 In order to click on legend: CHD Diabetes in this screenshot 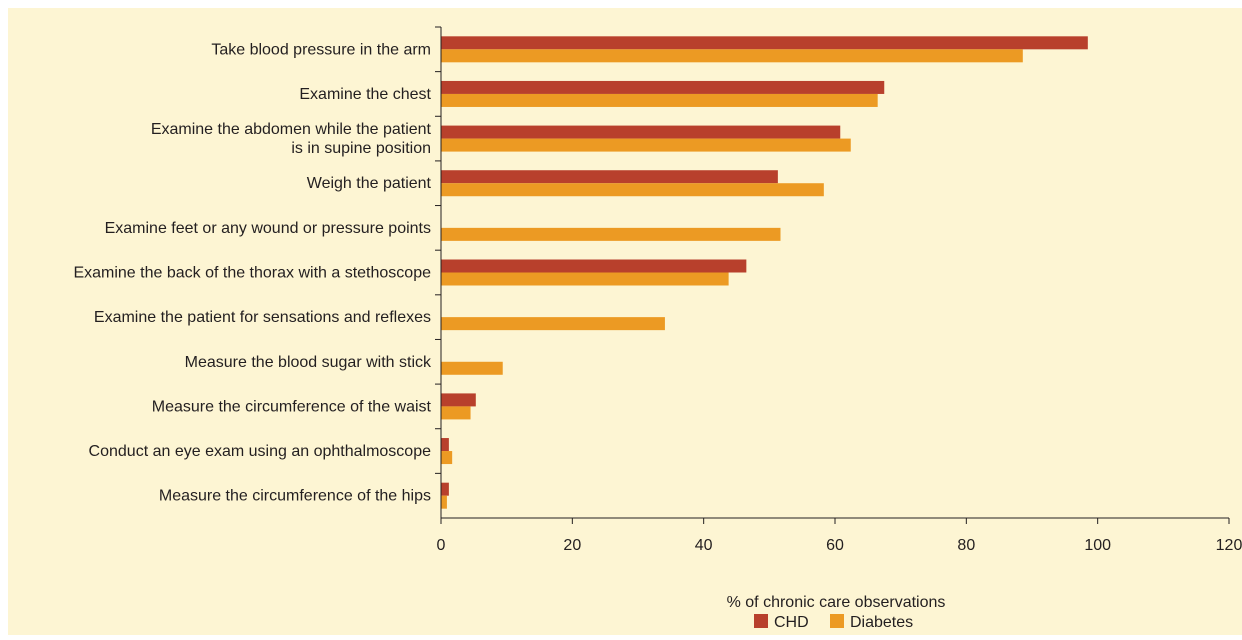, I will do `click(833, 622)`.